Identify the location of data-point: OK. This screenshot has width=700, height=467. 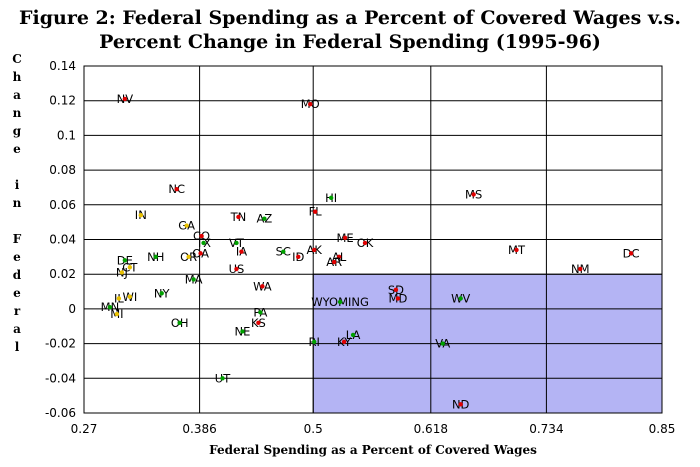
(365, 243).